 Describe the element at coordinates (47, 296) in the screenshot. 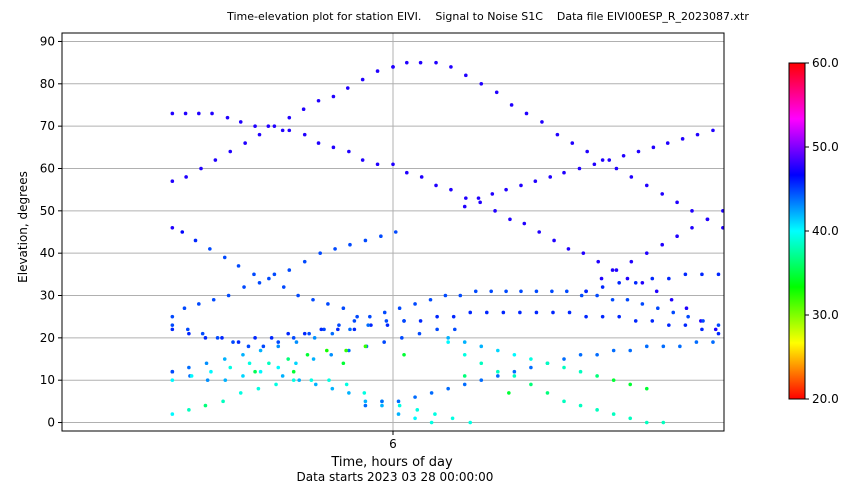

I see `y-tick-label: 30` at that location.